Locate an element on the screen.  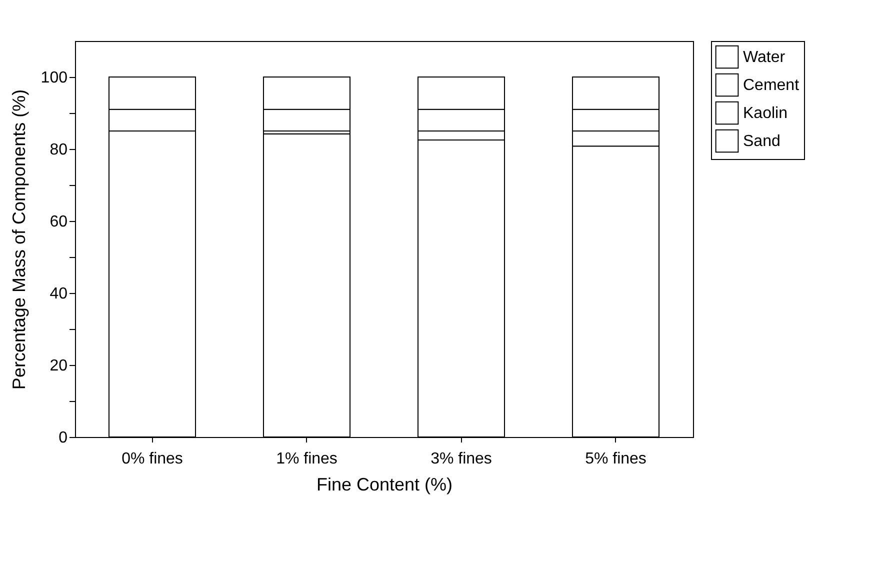
y-tick-label: 100 is located at coordinates (54, 78).